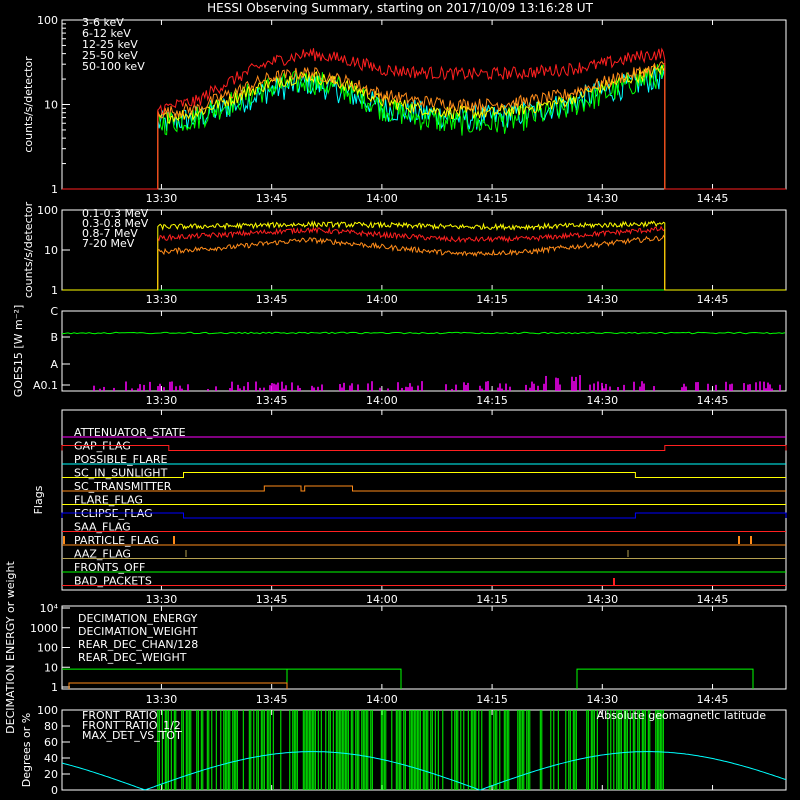 This screenshot has height=800, width=800. Describe the element at coordinates (108, 500) in the screenshot. I see `flag-label: FLARE_FLAG` at that location.